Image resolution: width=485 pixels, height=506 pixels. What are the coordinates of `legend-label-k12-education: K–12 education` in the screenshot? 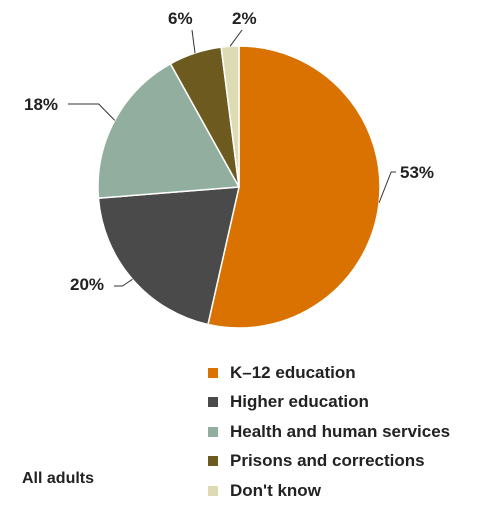 It's located at (293, 372).